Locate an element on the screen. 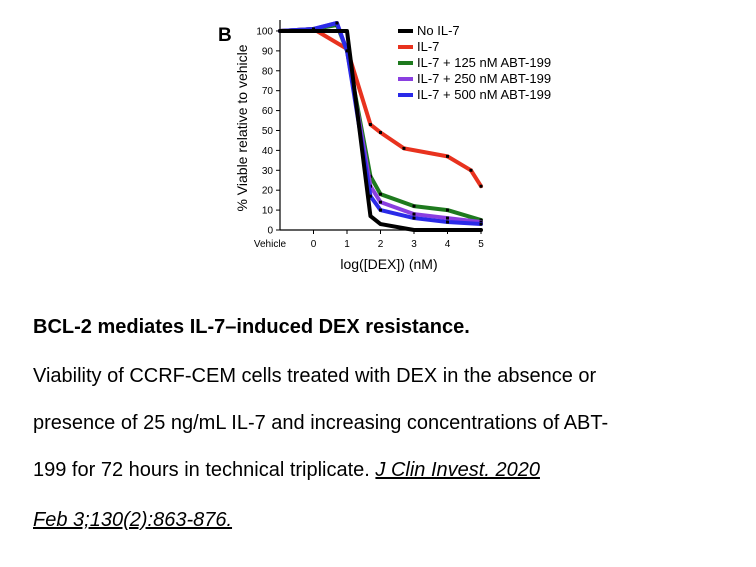 This screenshot has width=756, height=567. series-layer is located at coordinates (380, 126).